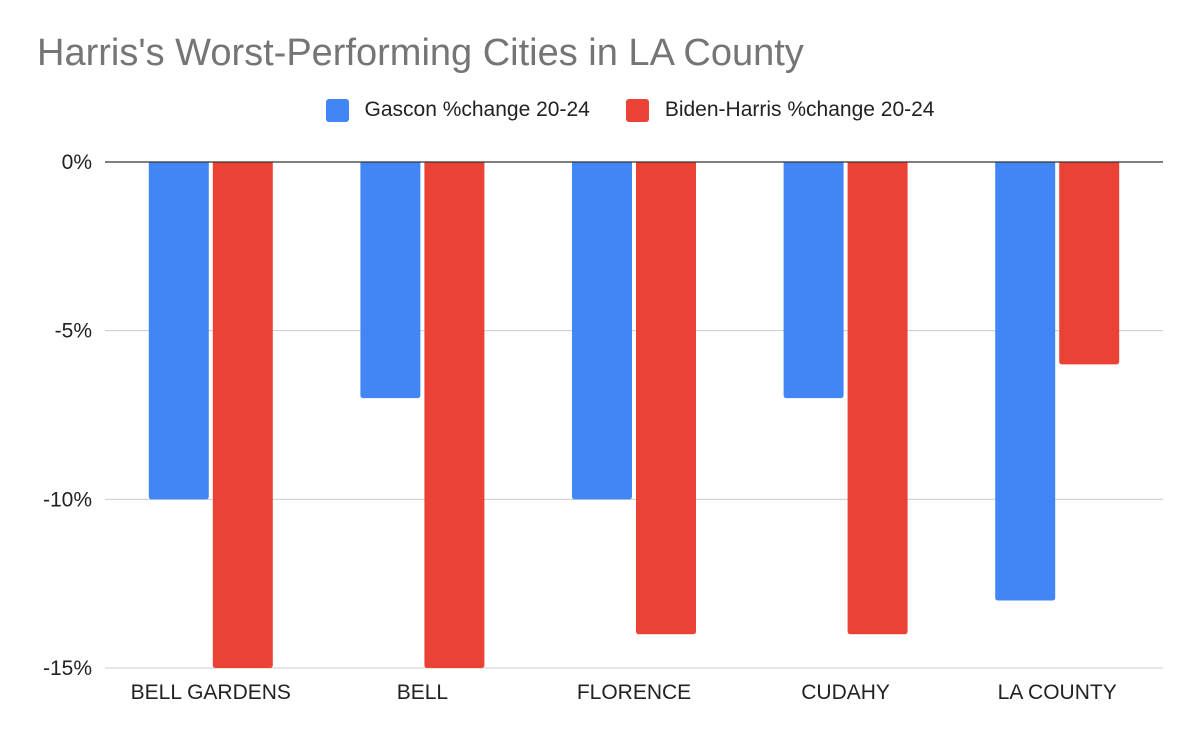 This screenshot has width=1200, height=742. Describe the element at coordinates (67, 499) in the screenshot. I see `y-tick-label: -10%` at that location.